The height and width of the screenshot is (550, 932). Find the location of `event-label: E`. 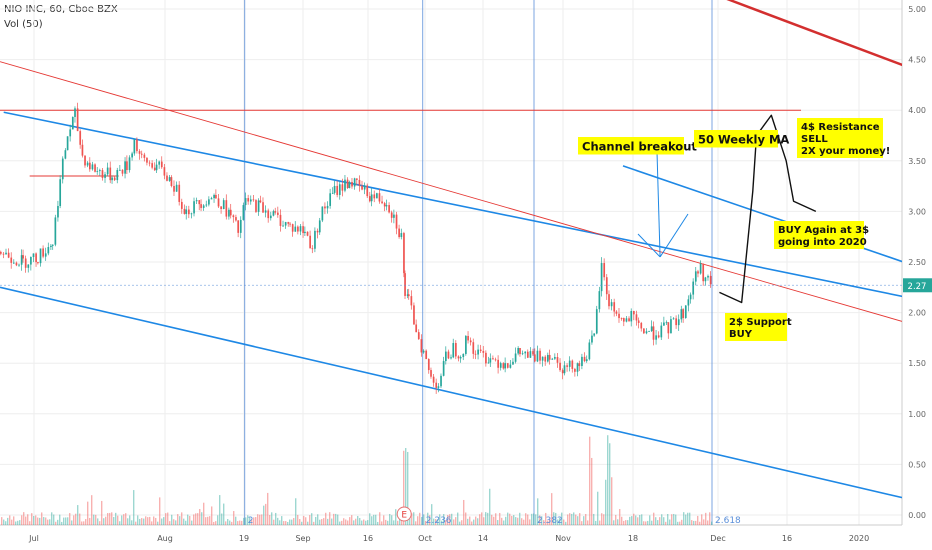

event-label: E is located at coordinates (404, 516).